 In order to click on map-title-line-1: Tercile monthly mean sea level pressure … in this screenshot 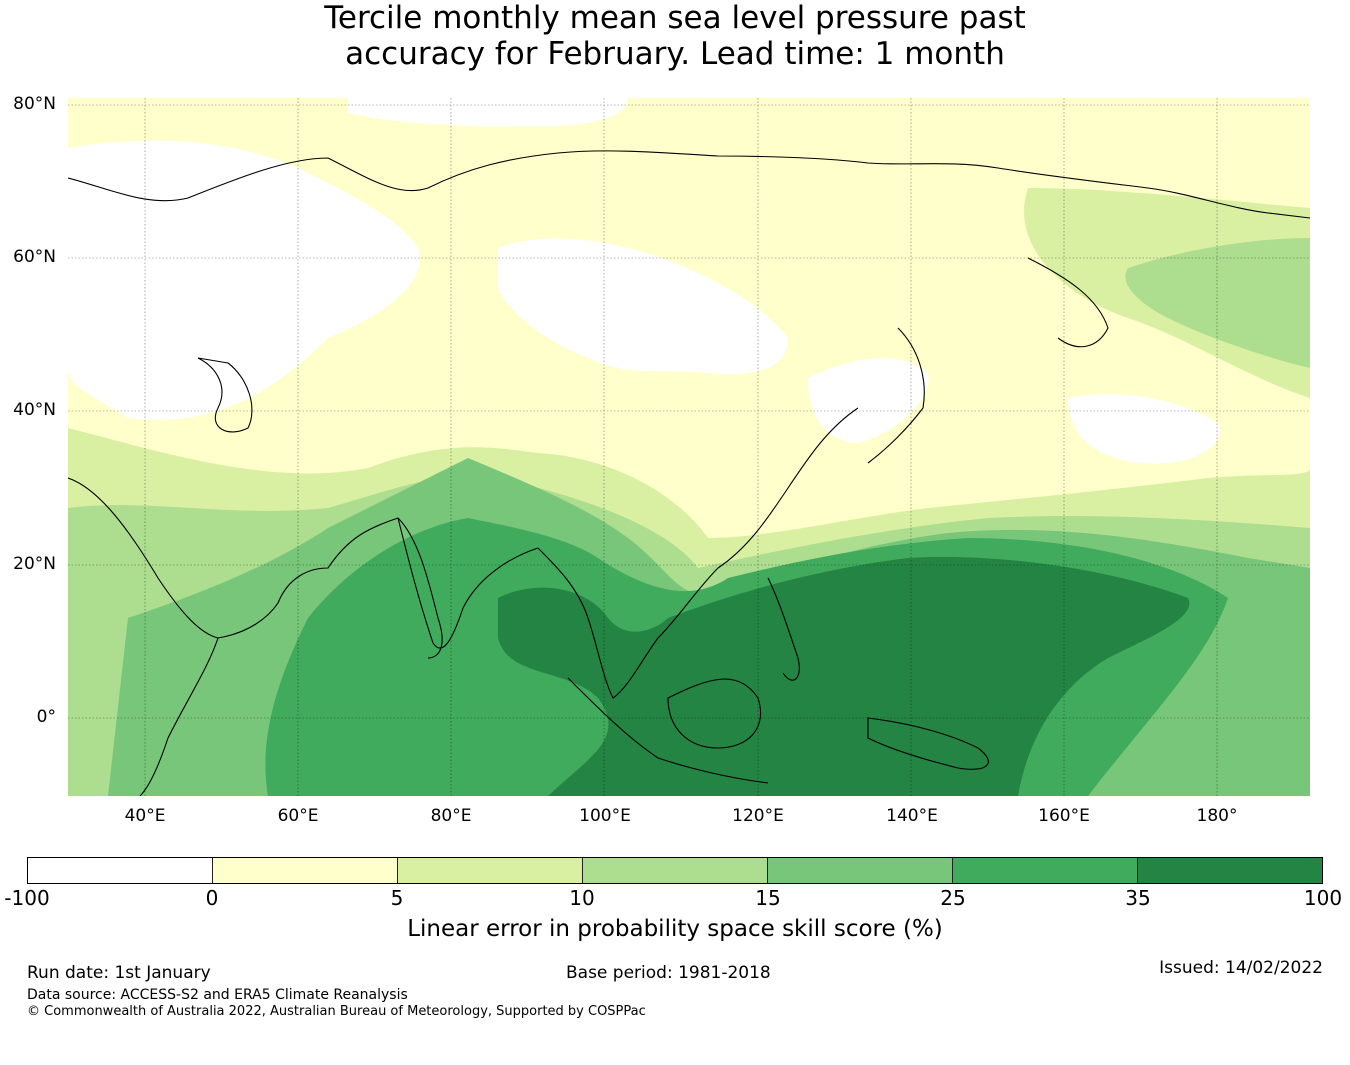, I will do `click(675, 18)`.